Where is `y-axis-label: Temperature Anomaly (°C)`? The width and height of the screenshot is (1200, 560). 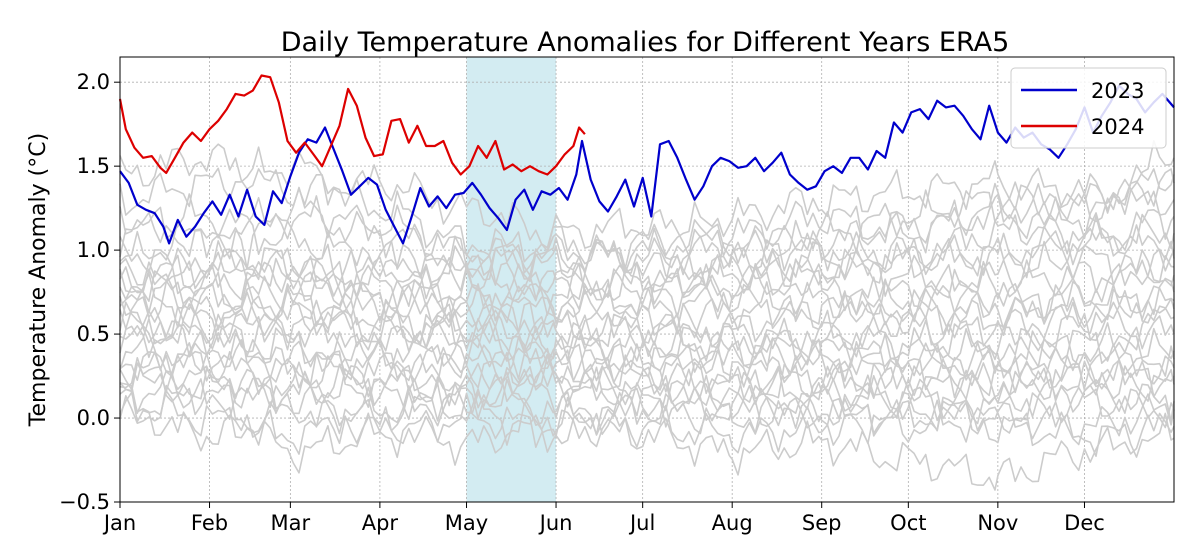
y-axis-label: Temperature Anomaly (°C) is located at coordinates (38, 280).